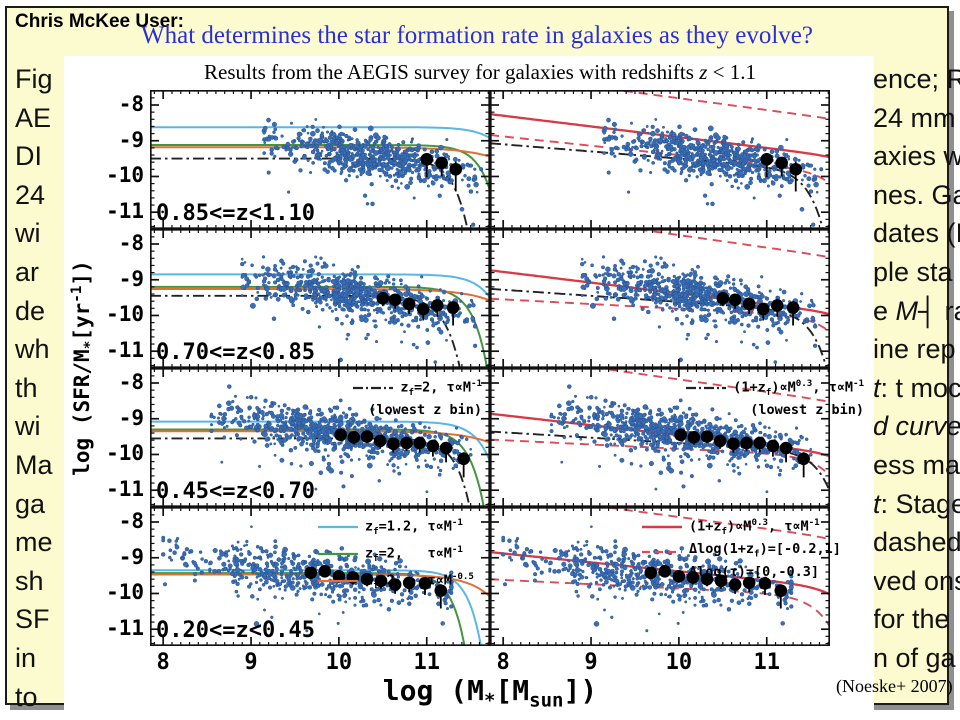 The height and width of the screenshot is (720, 960). I want to click on caption-line-fragment: ess ma, so click(916, 464).